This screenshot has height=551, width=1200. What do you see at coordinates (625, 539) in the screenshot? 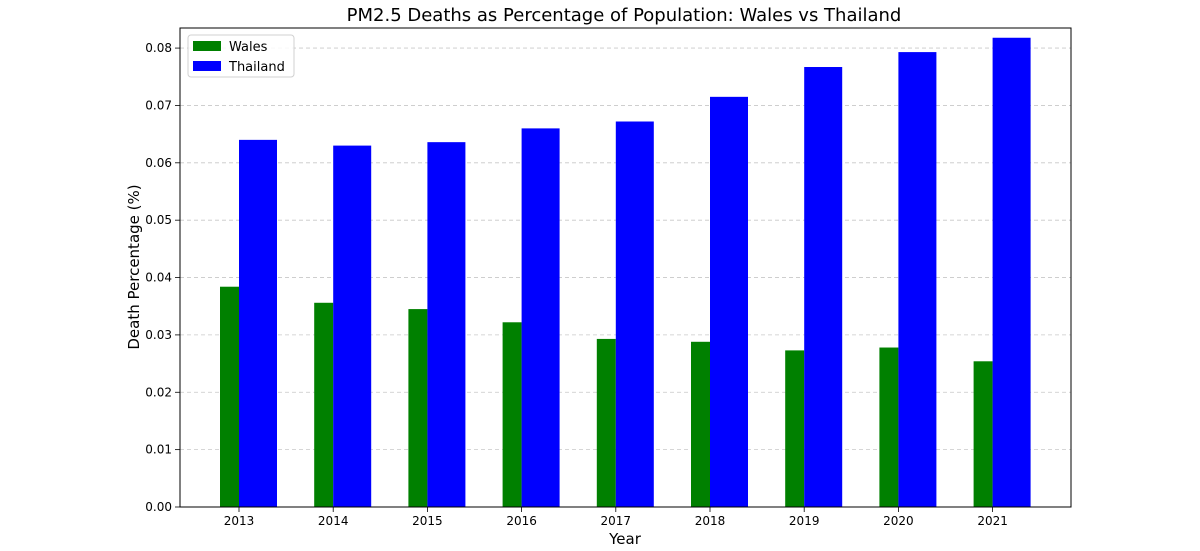
I see `x-axis-label: Year` at bounding box center [625, 539].